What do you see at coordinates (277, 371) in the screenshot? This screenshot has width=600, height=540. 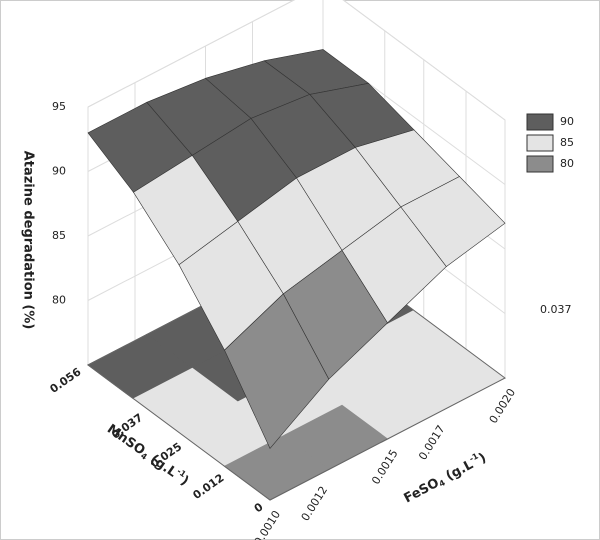 I see `surface-patch` at bounding box center [277, 371].